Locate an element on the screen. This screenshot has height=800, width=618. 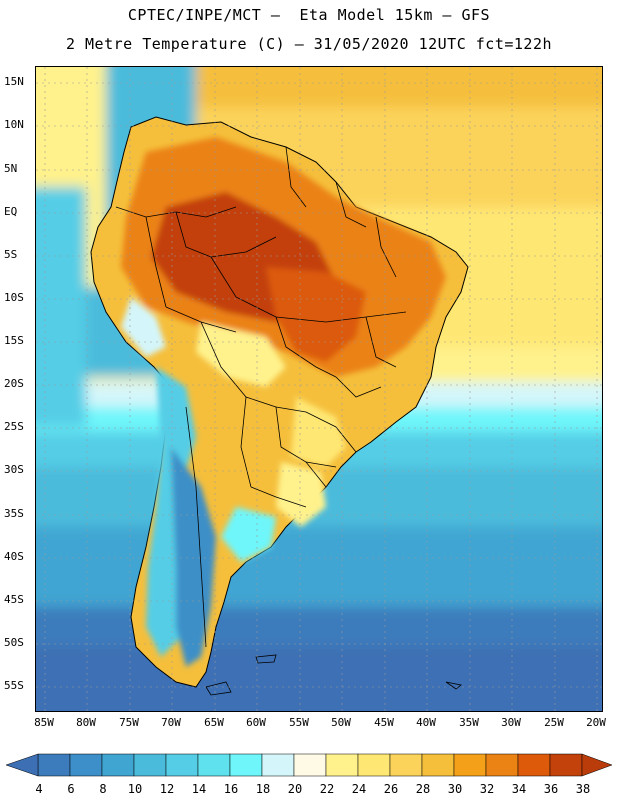
colorbar-high-arrow is located at coordinates (597, 765).